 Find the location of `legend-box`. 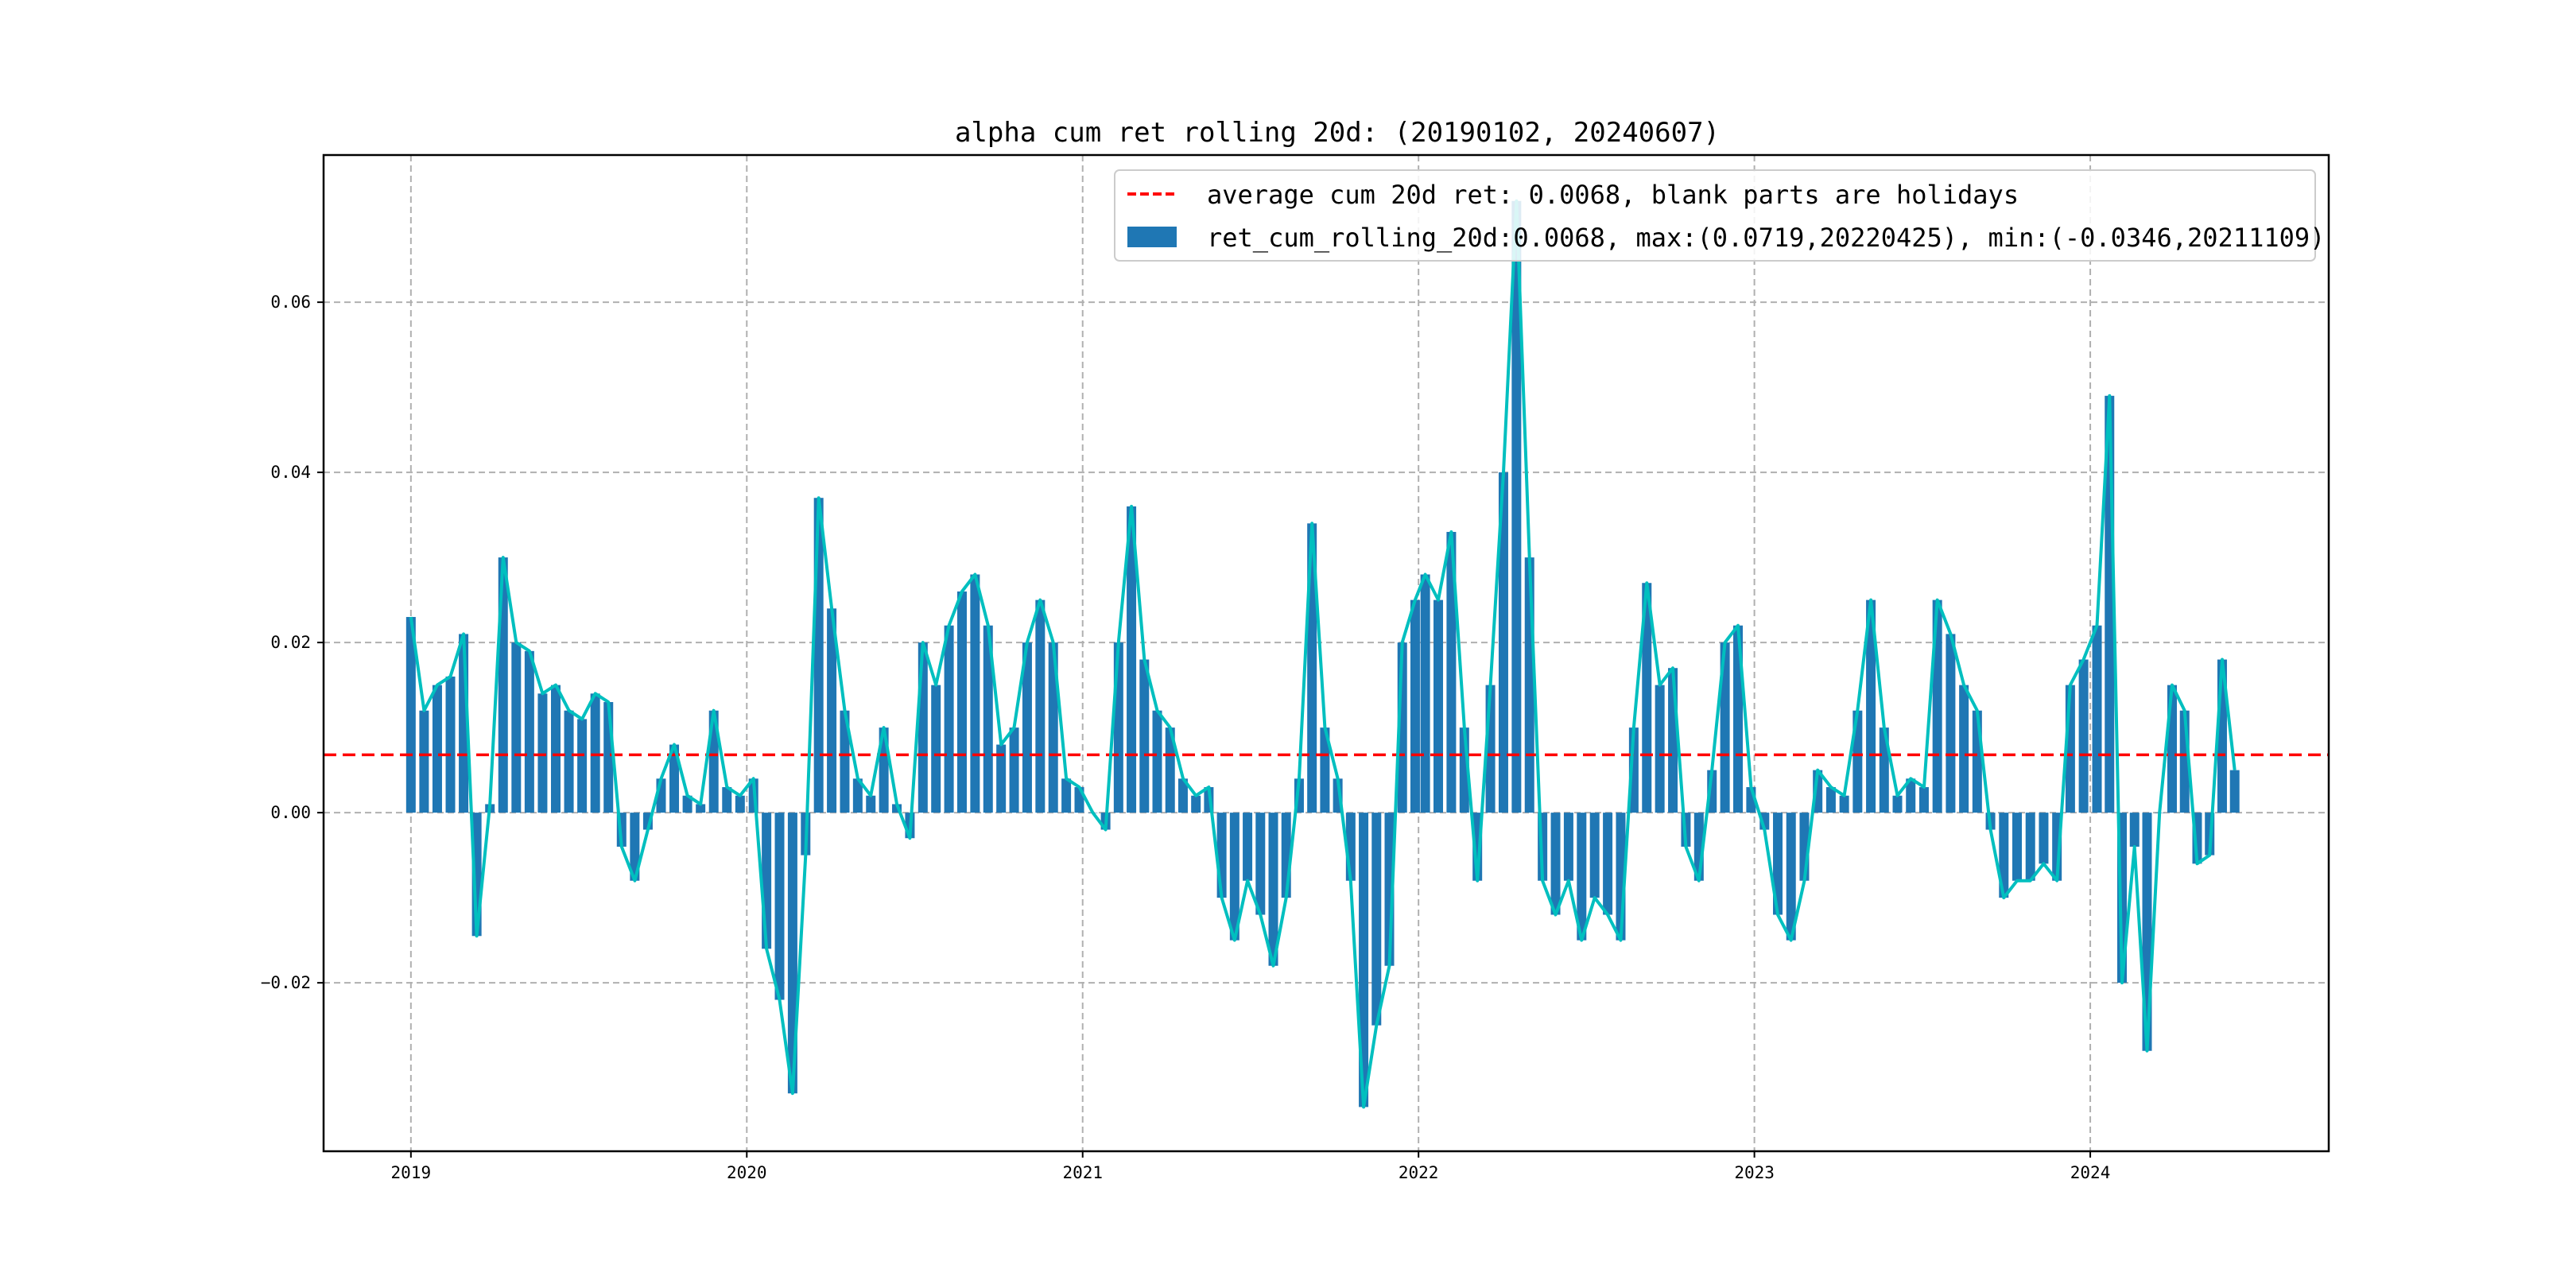

legend-box is located at coordinates (1715, 216).